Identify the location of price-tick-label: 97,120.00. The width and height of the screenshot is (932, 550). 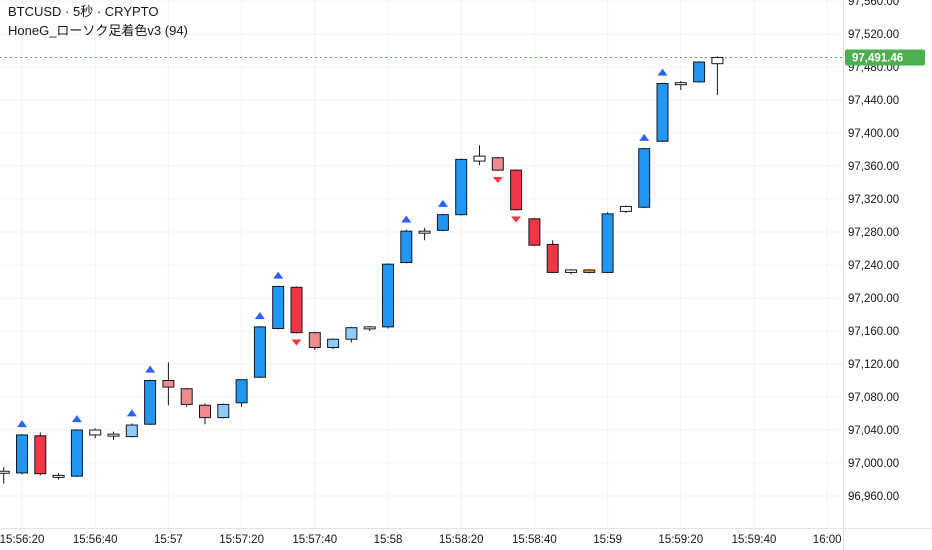
(873, 365).